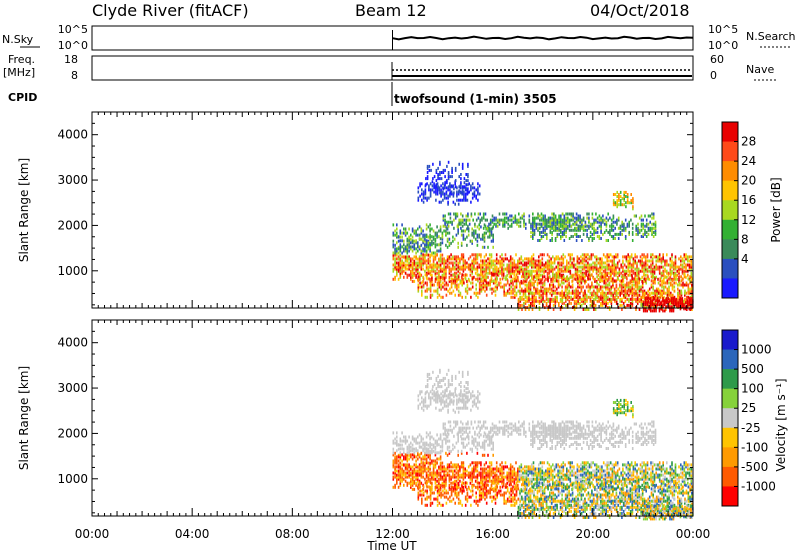 This screenshot has height=554, width=800. Describe the element at coordinates (24, 210) in the screenshot. I see `power-ylabel: Slant Range [km]` at that location.